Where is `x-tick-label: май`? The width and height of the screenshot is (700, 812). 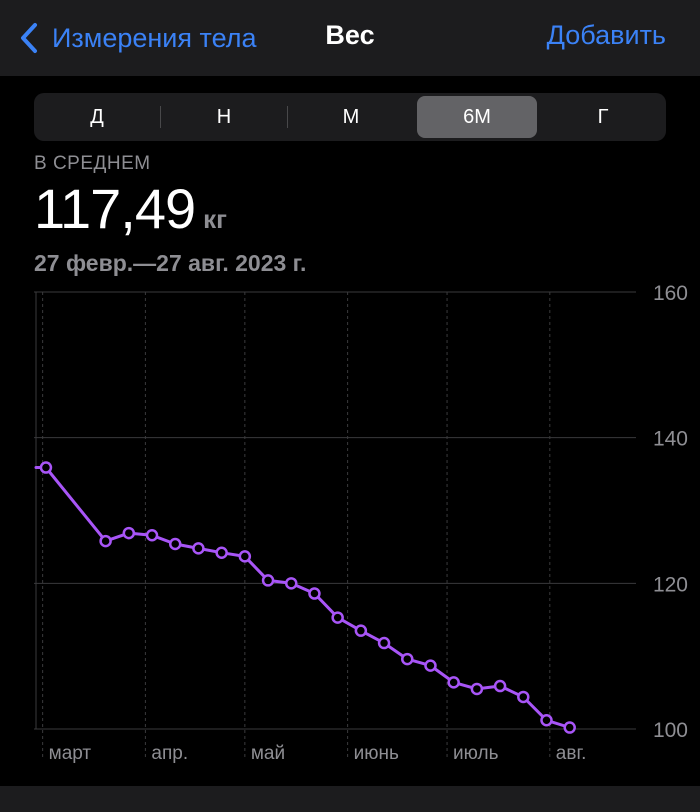 x-tick-label: май is located at coordinates (268, 753).